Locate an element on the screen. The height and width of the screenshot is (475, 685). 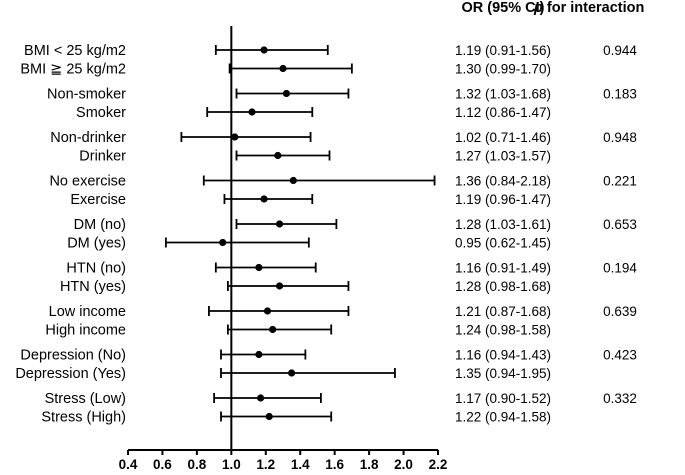
row-label: DM (no) is located at coordinates (100, 225).